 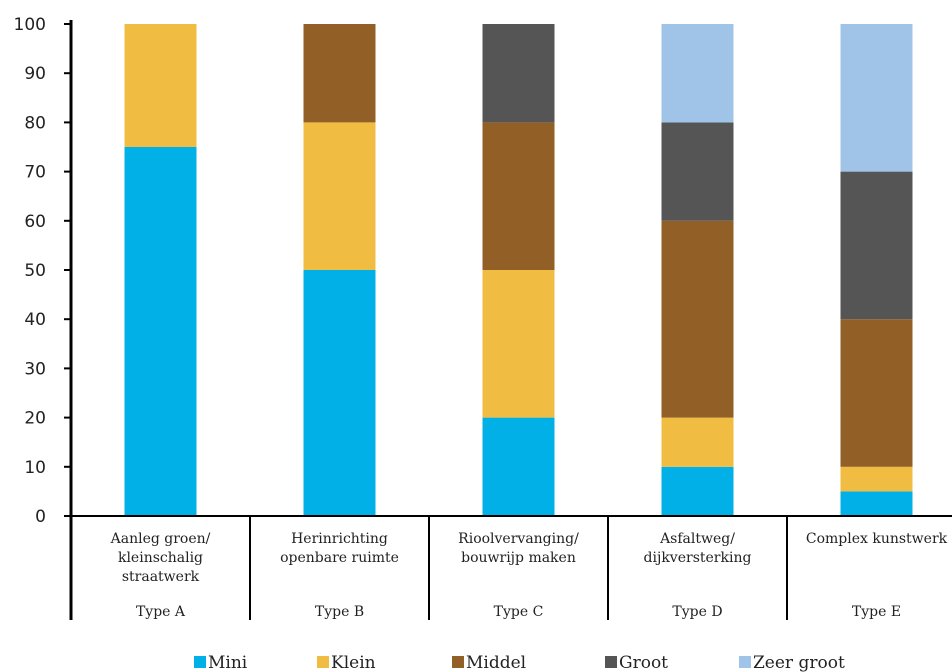 What do you see at coordinates (799, 662) in the screenshot?
I see `legend-label-zeer-groot: Zeer groot` at bounding box center [799, 662].